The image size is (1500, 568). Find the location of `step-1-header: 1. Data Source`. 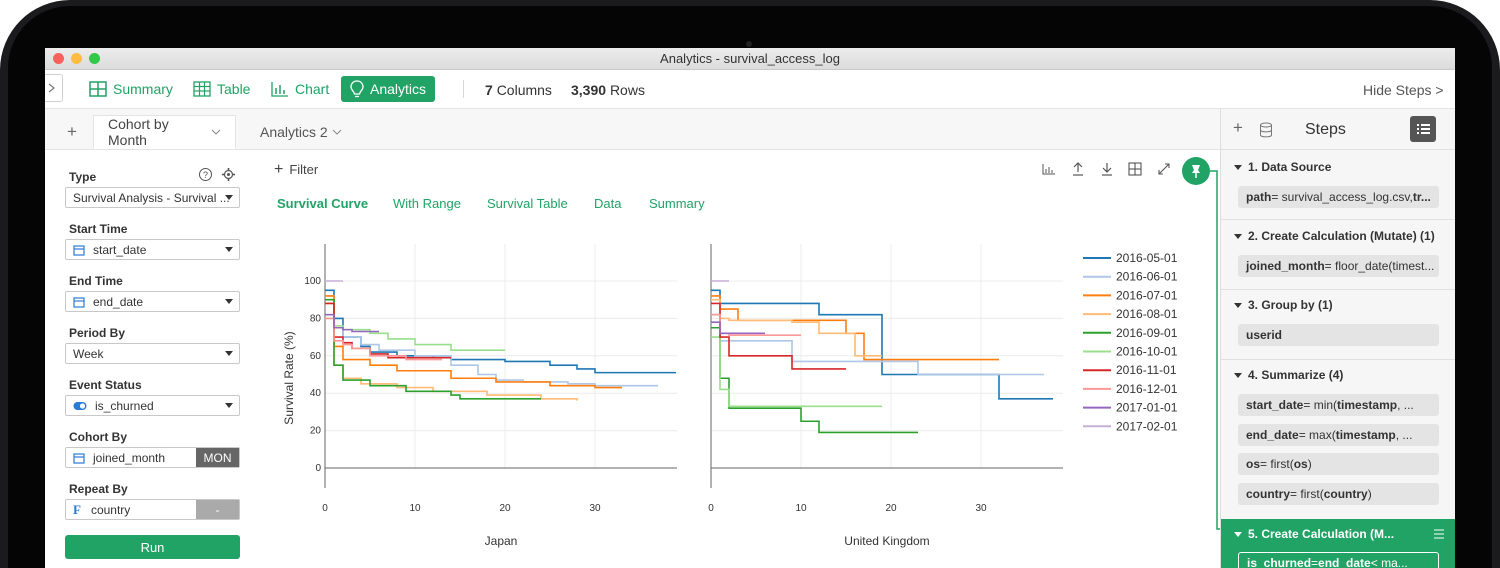

step-1-header: 1. Data Source is located at coordinates (1282, 167).